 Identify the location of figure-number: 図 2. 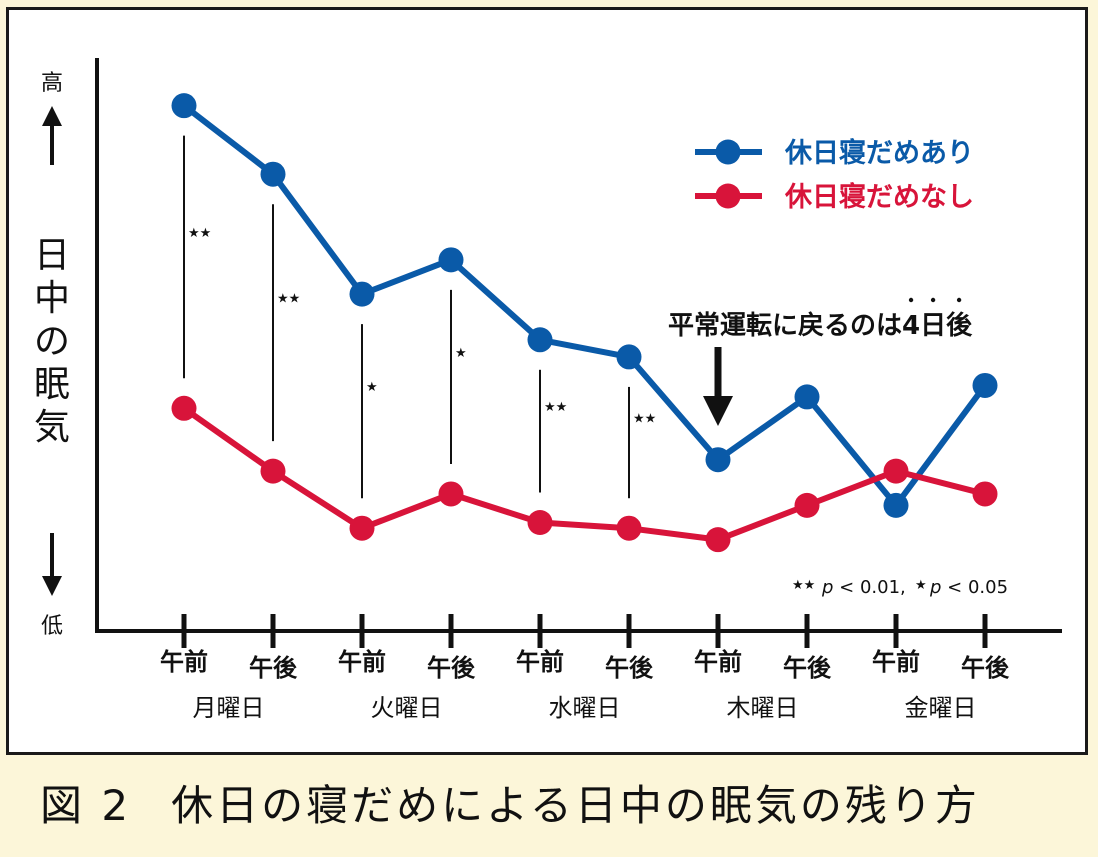
(86, 805).